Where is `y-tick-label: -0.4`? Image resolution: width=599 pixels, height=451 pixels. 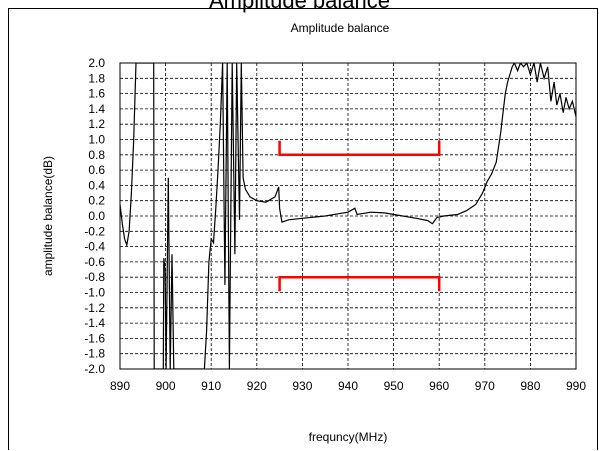 y-tick-label: -0.4 is located at coordinates (94, 247).